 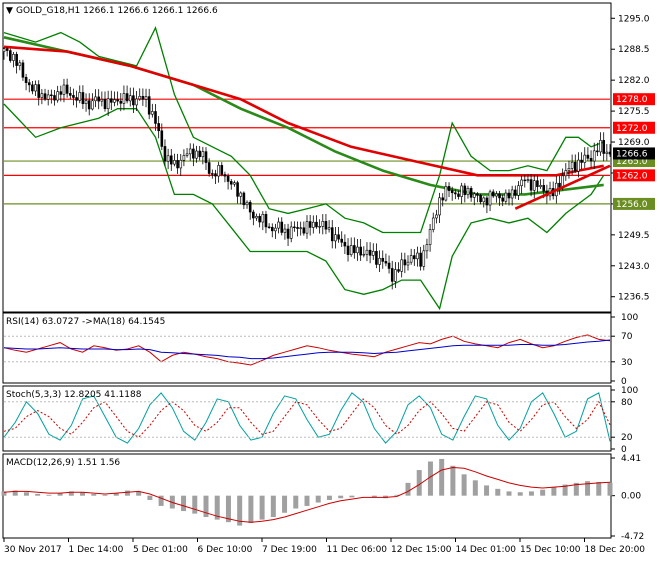 What do you see at coordinates (634, 19) in the screenshot?
I see `price-tick-label: 1295.0` at bounding box center [634, 19].